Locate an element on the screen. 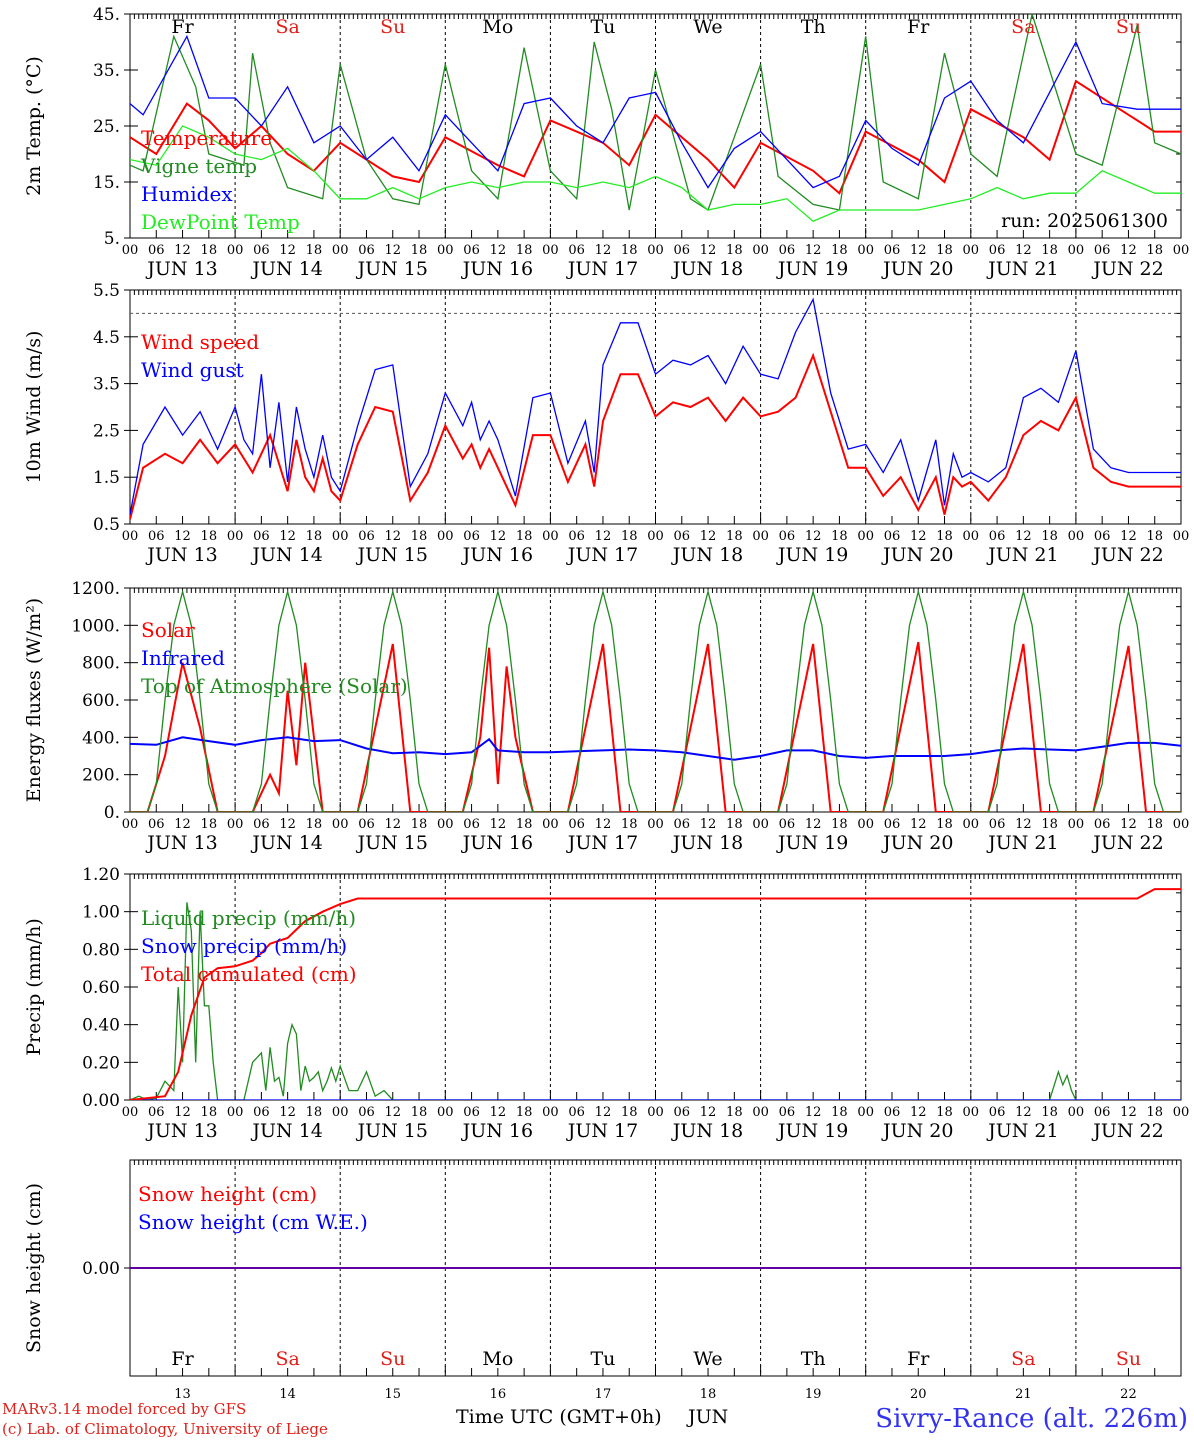 The width and height of the screenshot is (1194, 1440). y-tick-label: 1200. is located at coordinates (95, 589).